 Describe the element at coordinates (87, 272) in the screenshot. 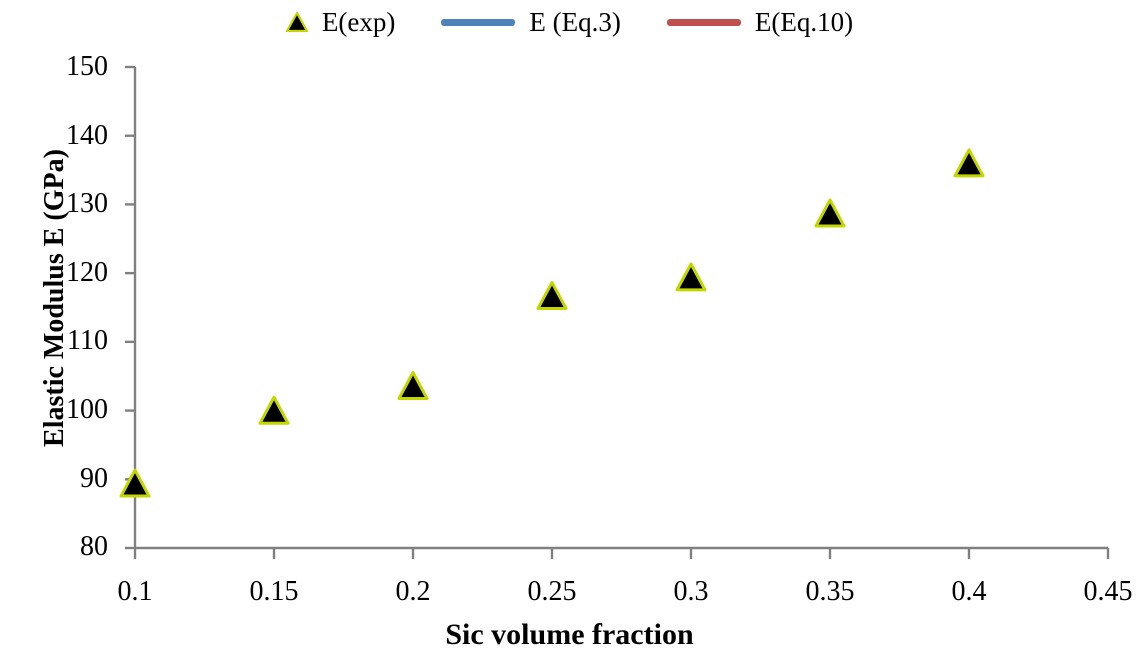

I see `y-tick-label-120: 120` at that location.